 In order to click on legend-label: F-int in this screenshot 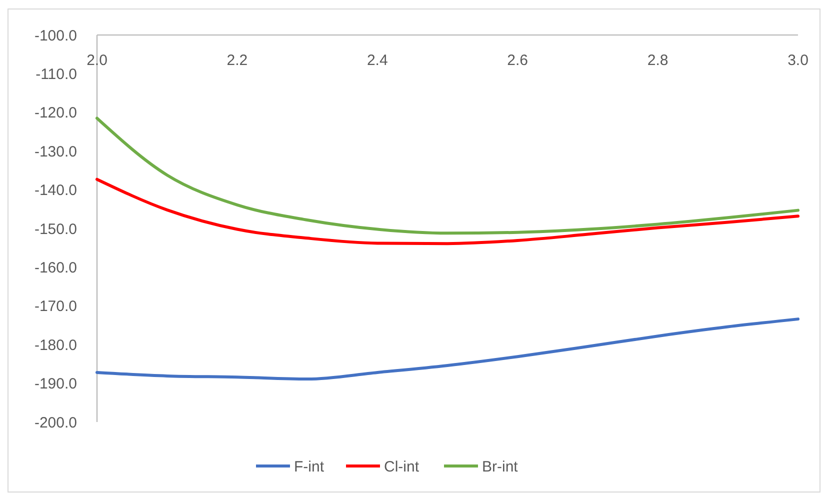, I will do `click(309, 467)`.